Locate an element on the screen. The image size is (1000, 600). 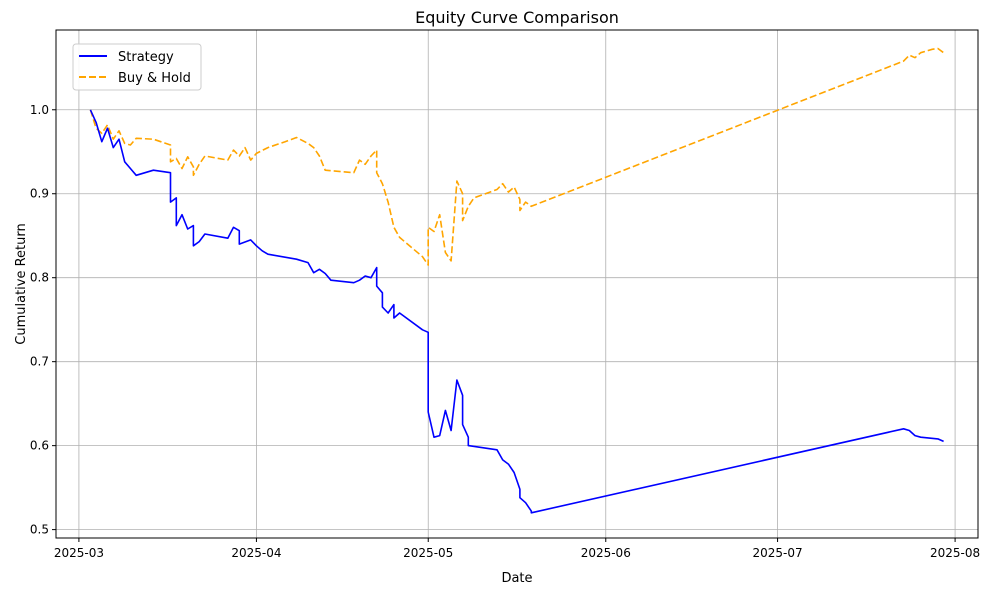
y-tick-label: 0.7 is located at coordinates (39, 362).